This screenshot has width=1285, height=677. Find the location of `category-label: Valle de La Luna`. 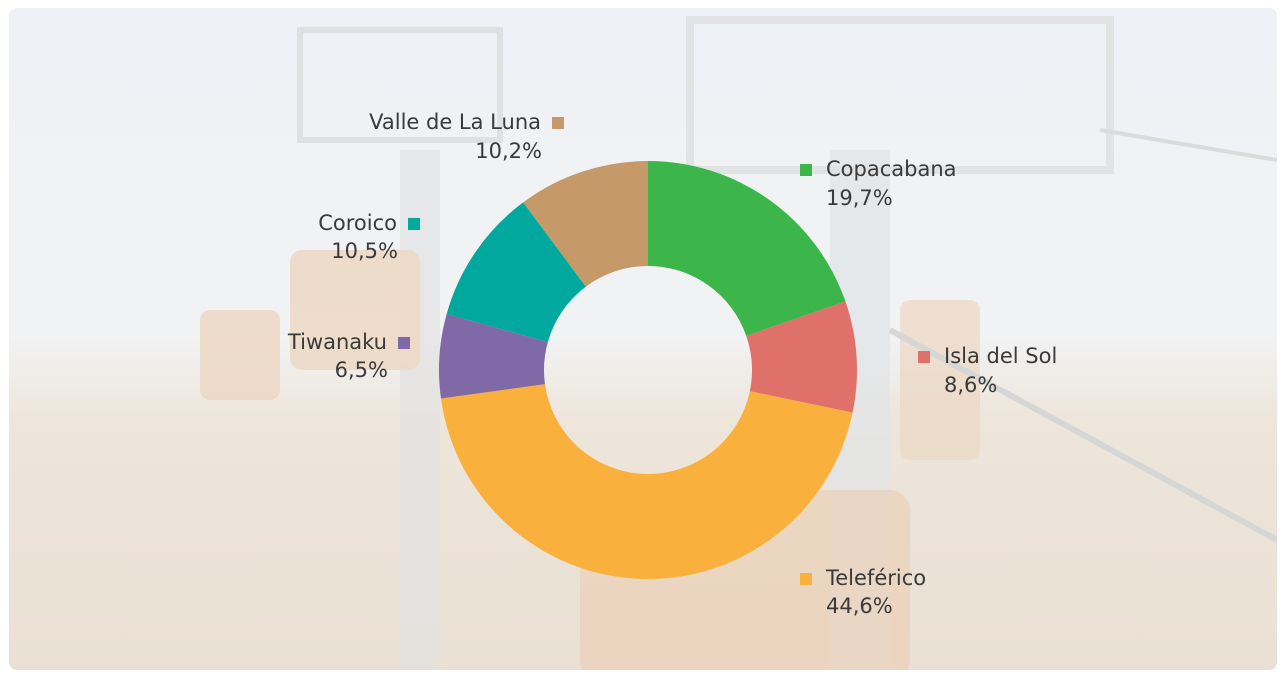

category-label: Valle de La Luna is located at coordinates (455, 122).